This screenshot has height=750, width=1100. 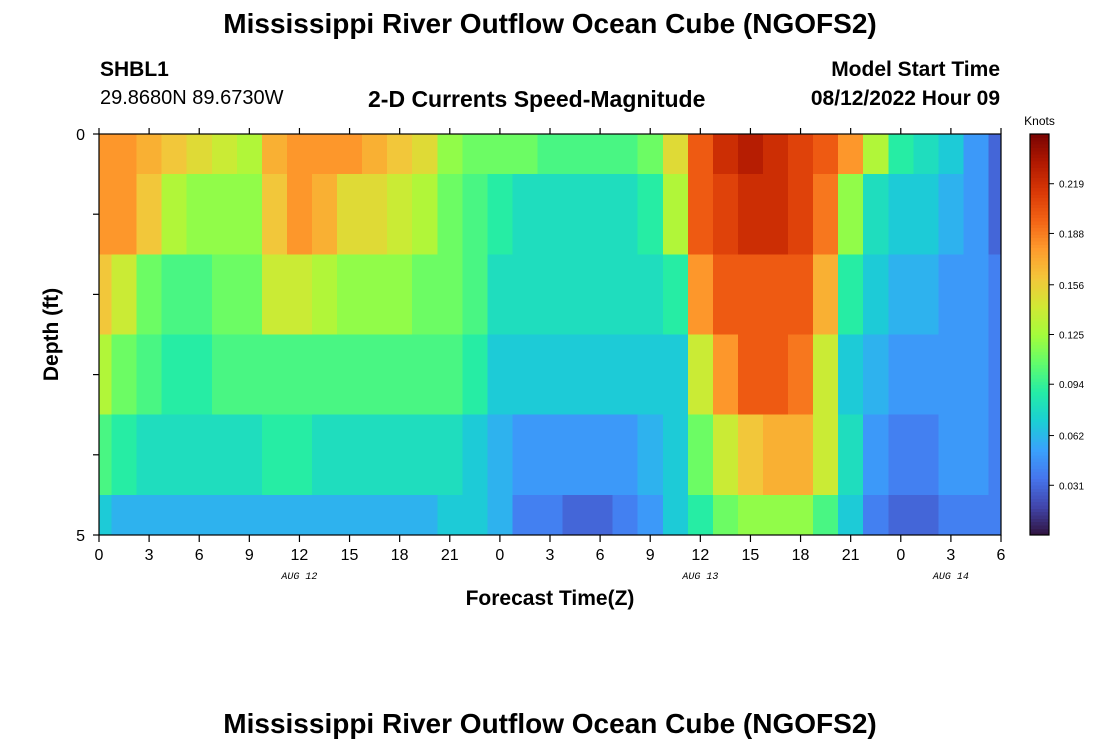 I want to click on x-tick-label: 6, so click(x=1001, y=555).